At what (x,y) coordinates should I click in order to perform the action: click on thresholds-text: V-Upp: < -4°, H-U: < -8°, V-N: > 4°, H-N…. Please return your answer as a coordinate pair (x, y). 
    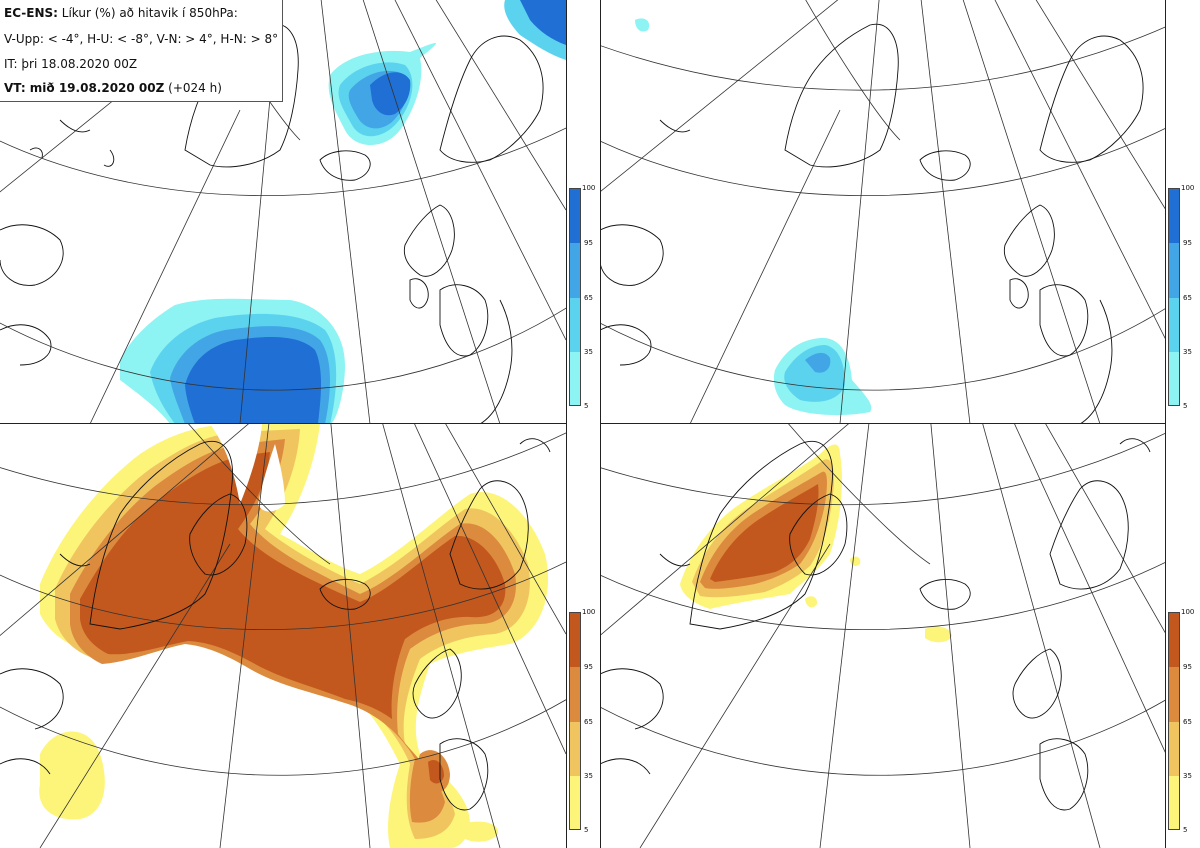
    Looking at the image, I should click on (141, 39).